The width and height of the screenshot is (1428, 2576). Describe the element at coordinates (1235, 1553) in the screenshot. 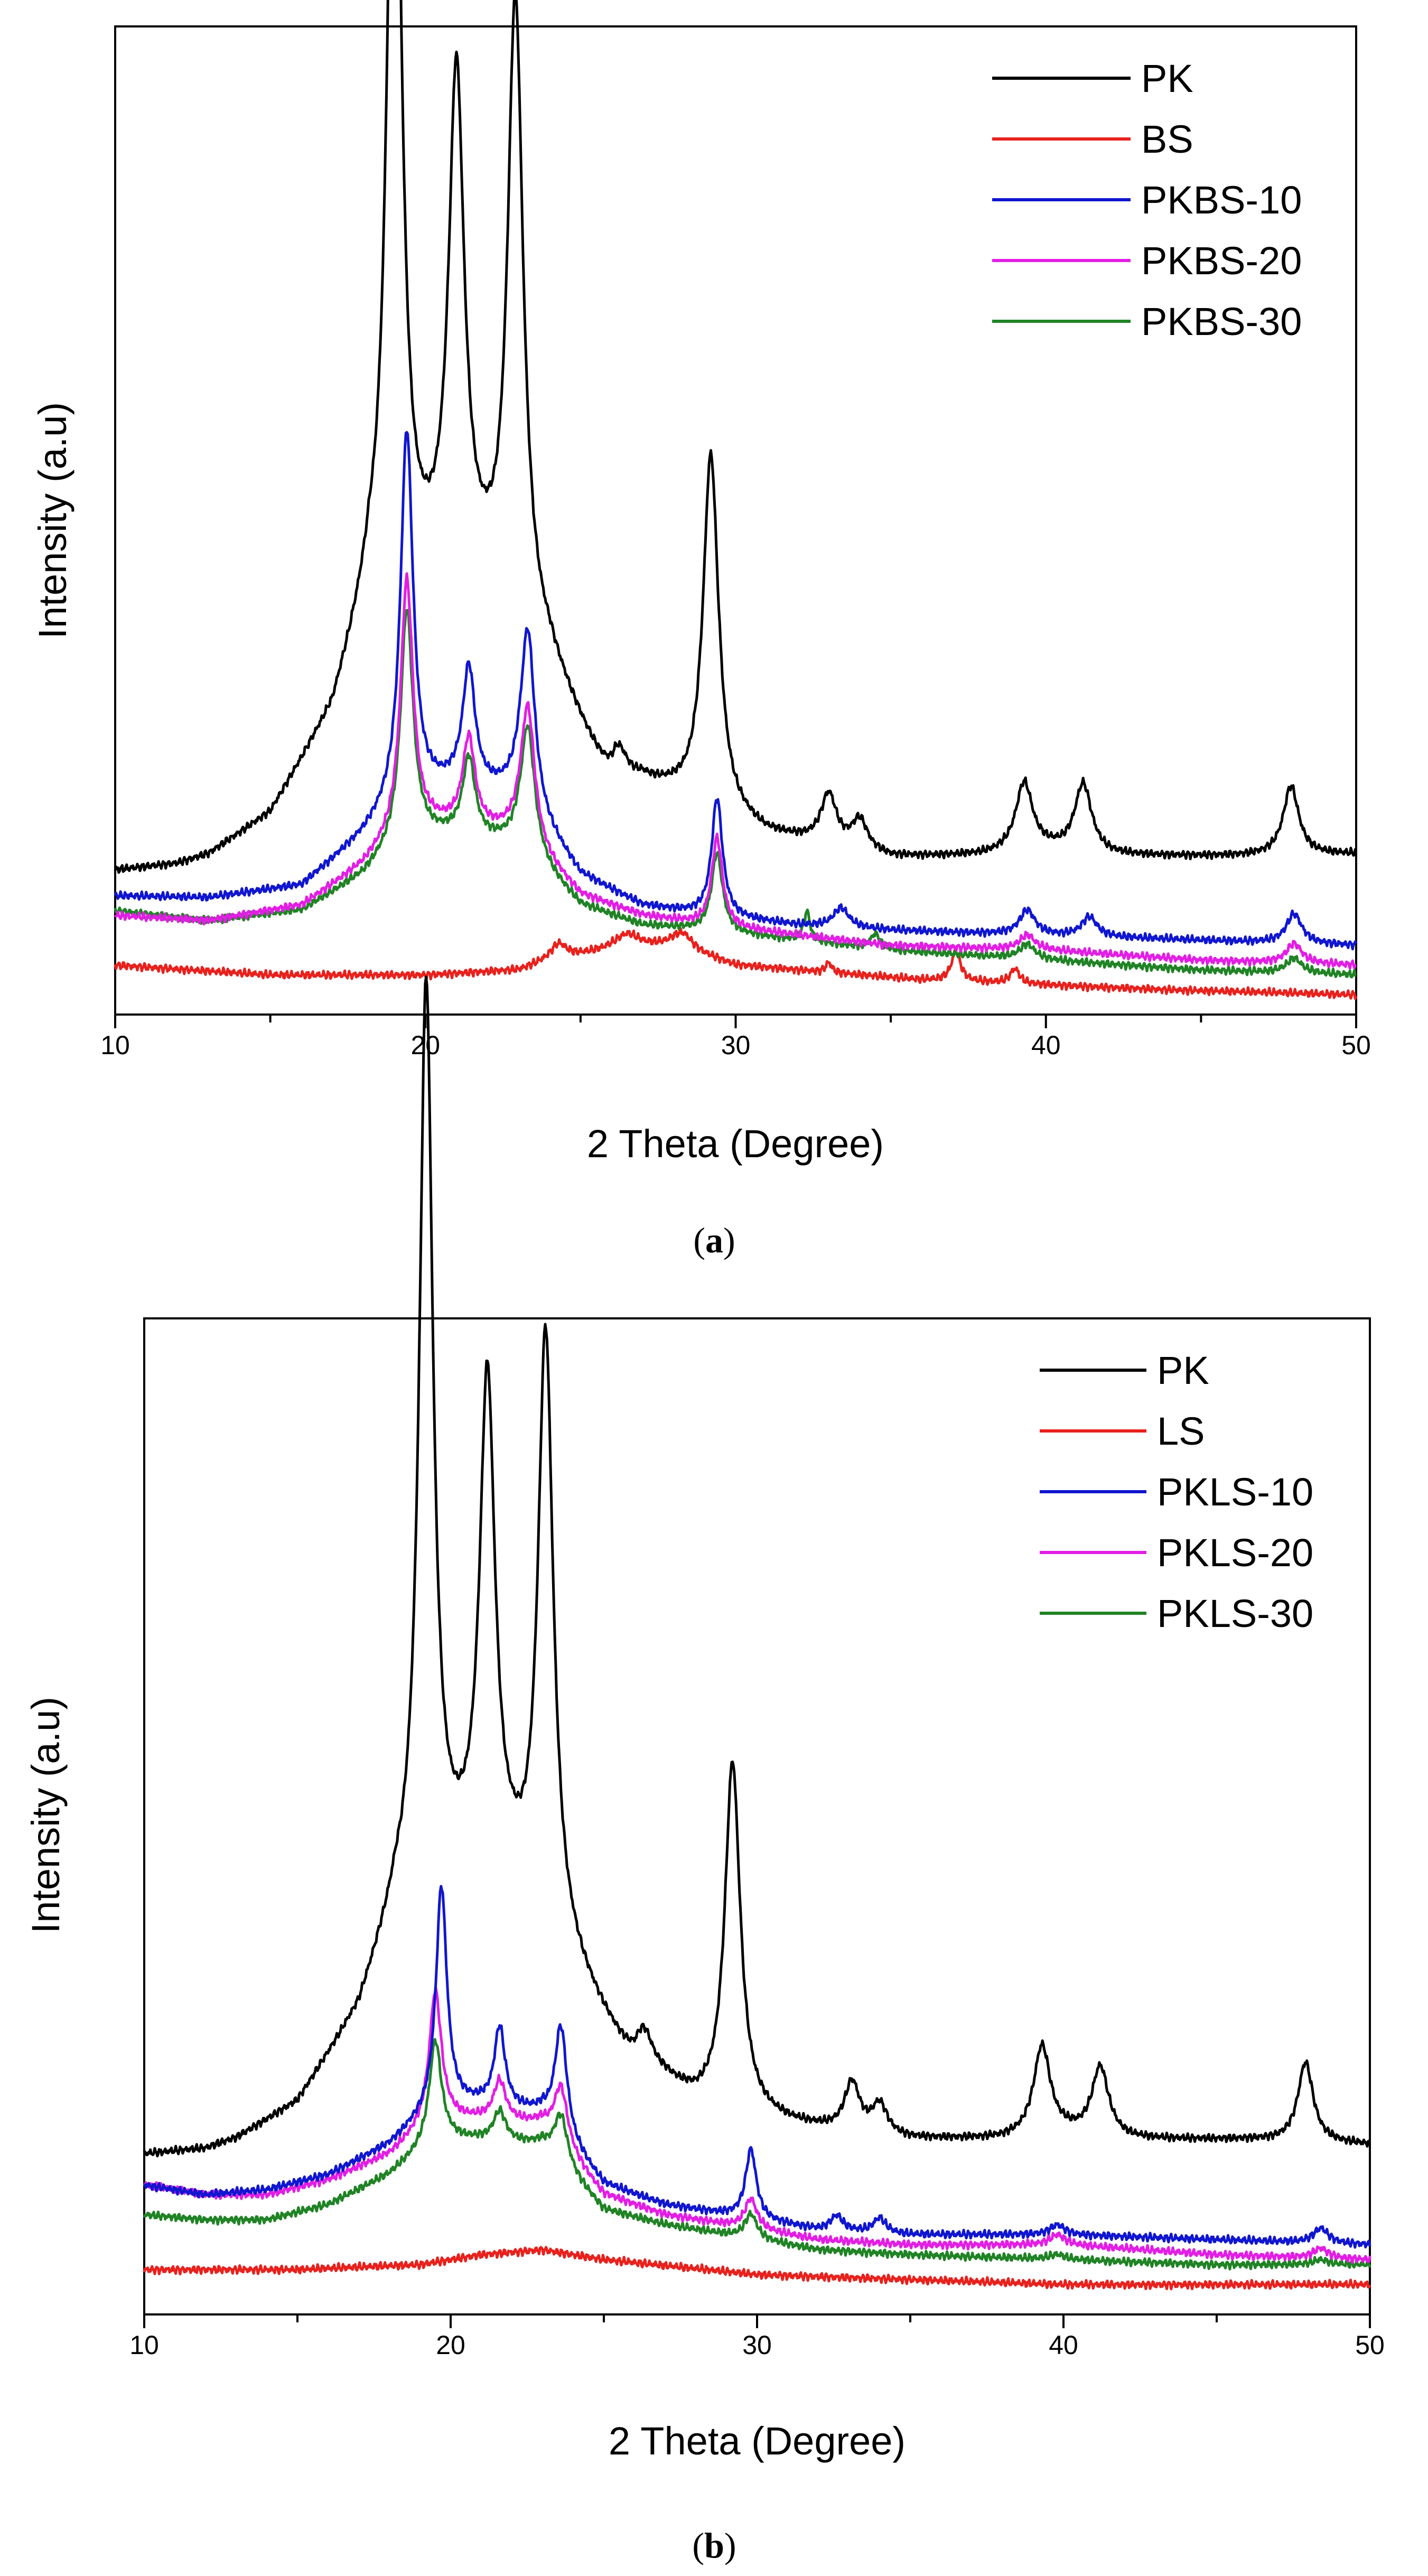

I see `legend-label-pkls-20: PKLS-20` at that location.